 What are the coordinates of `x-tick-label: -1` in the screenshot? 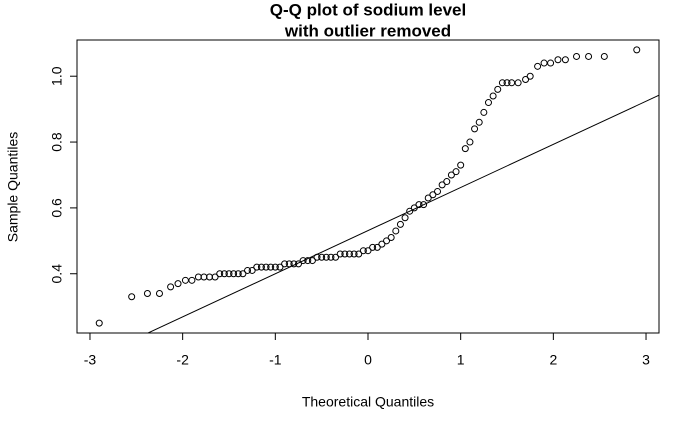 It's located at (275, 360).